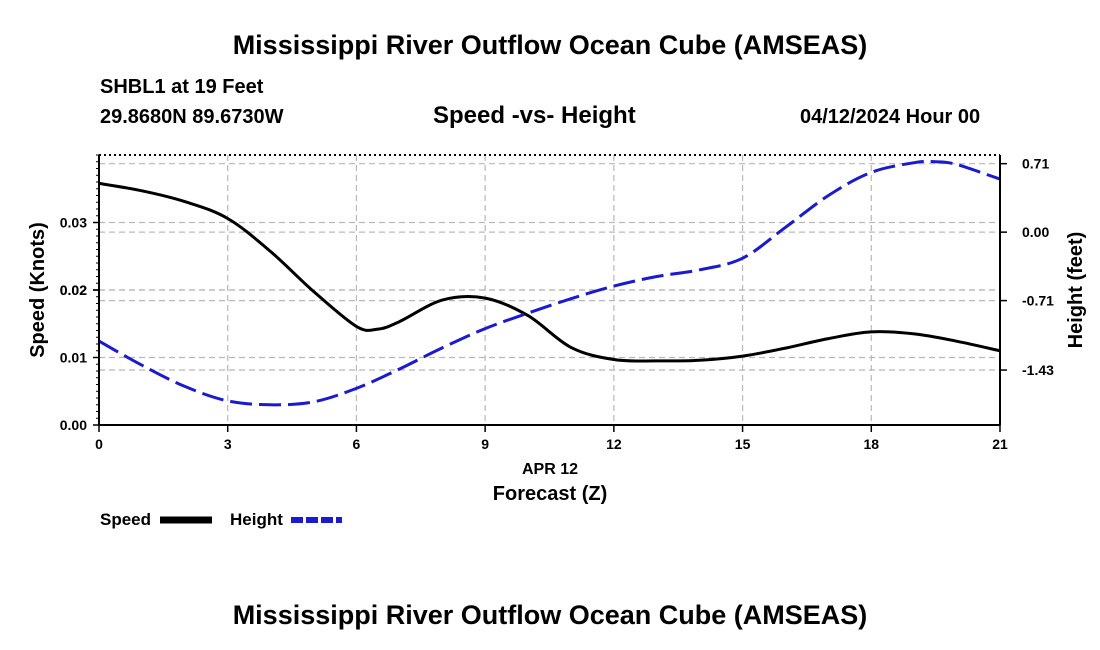 The width and height of the screenshot is (1100, 650). What do you see at coordinates (550, 494) in the screenshot?
I see `x-axis-label: Forecast (Z)` at bounding box center [550, 494].